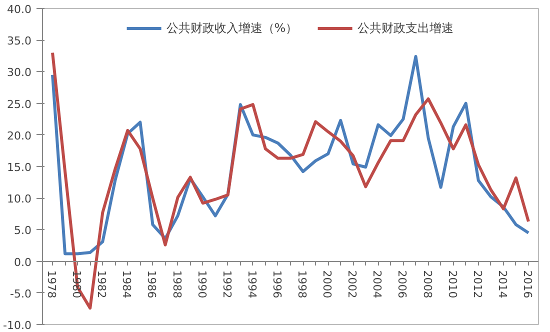 Image resolution: width=550 pixels, height=332 pixels. I want to click on y-tick-label: -5.0, so click(21, 293).